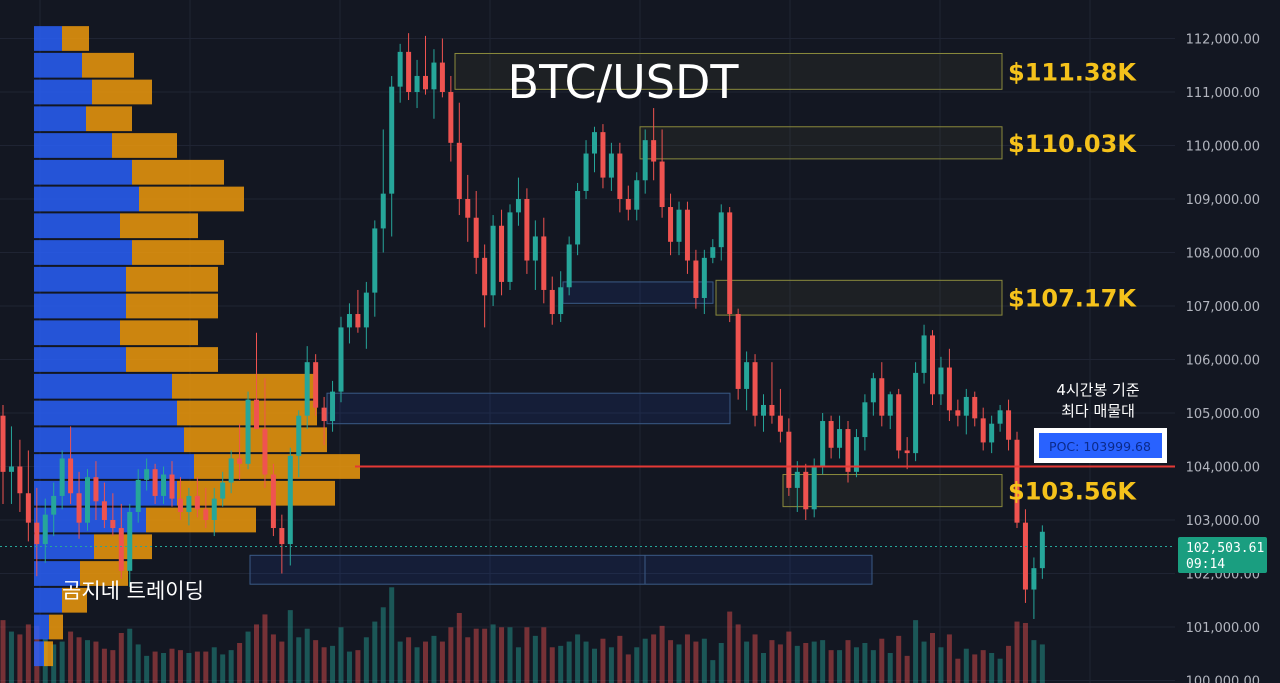 The height and width of the screenshot is (683, 1280). Describe the element at coordinates (1098, 390) in the screenshot. I see `poc-note-line1: 4시간봉 기준` at that location.